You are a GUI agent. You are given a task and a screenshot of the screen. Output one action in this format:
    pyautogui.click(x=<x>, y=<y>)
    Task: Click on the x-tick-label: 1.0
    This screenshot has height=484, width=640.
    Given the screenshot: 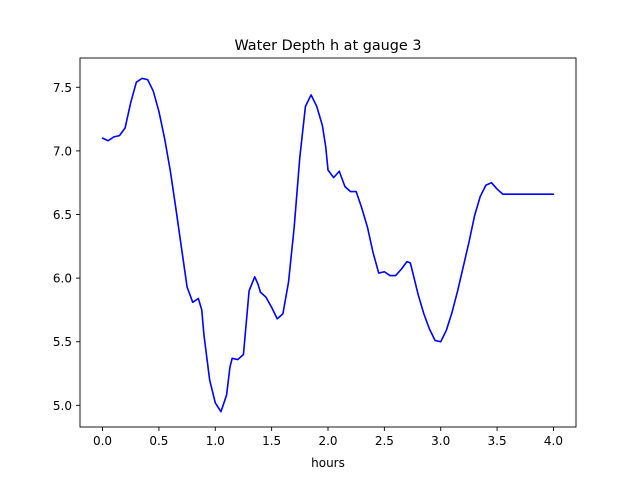 What is the action you would take?
    pyautogui.click(x=215, y=441)
    